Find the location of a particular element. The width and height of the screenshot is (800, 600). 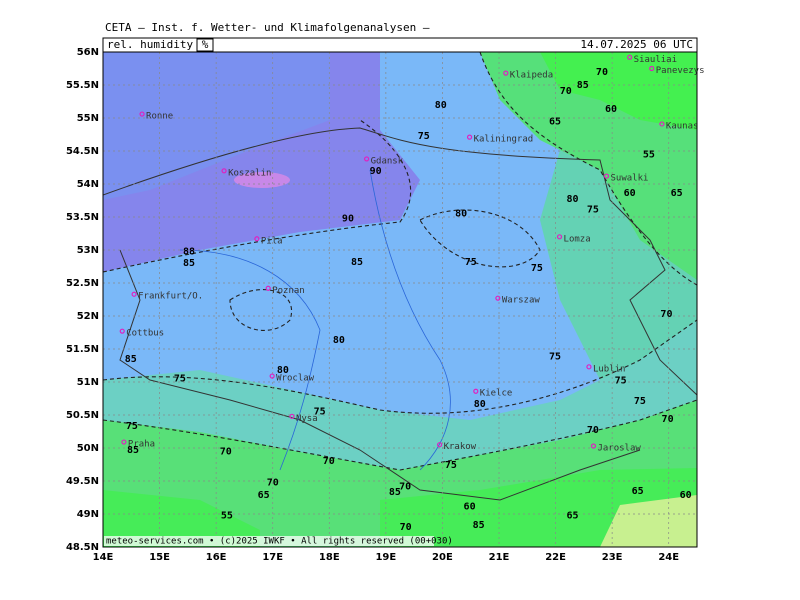

y-tick-label: 55.5N is located at coordinates (82, 85).